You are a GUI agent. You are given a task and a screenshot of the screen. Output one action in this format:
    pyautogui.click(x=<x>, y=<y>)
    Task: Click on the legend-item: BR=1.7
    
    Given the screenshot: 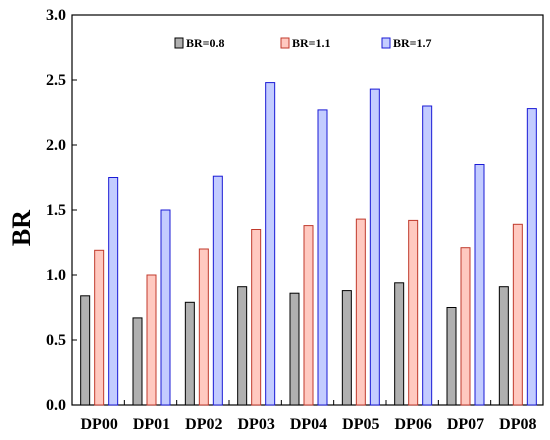 What is the action you would take?
    pyautogui.click(x=406, y=43)
    